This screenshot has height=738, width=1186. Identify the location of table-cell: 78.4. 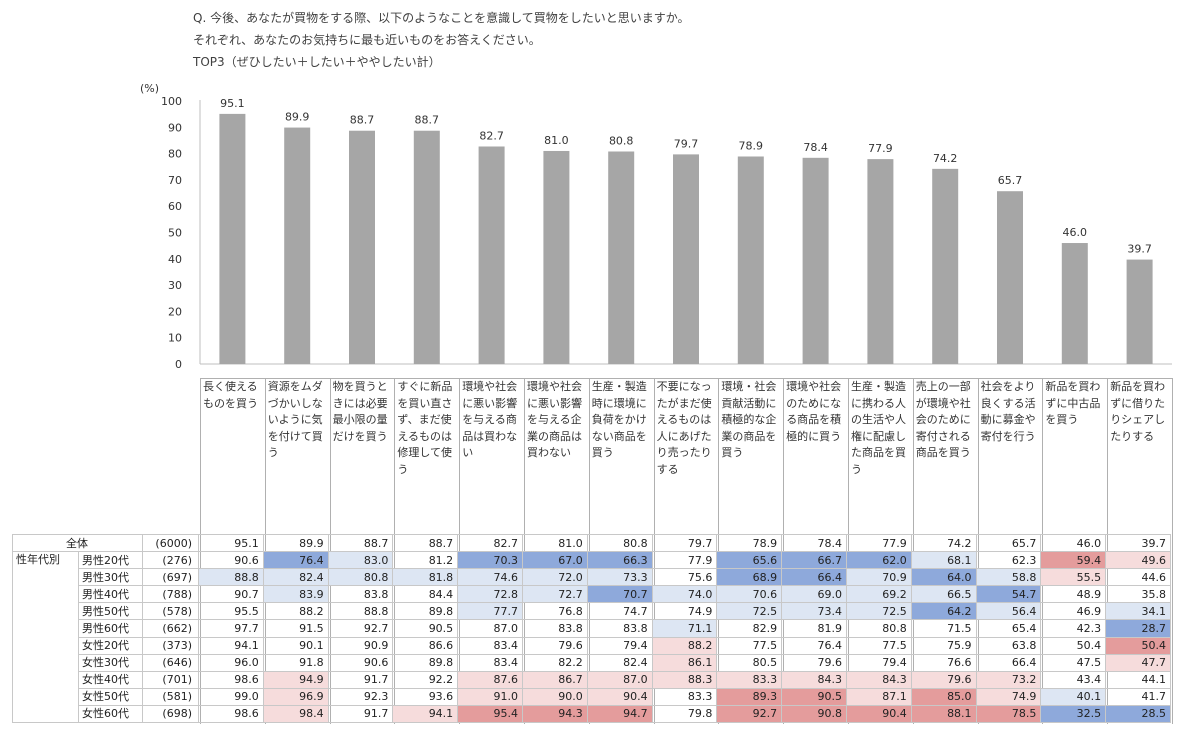
(814, 543).